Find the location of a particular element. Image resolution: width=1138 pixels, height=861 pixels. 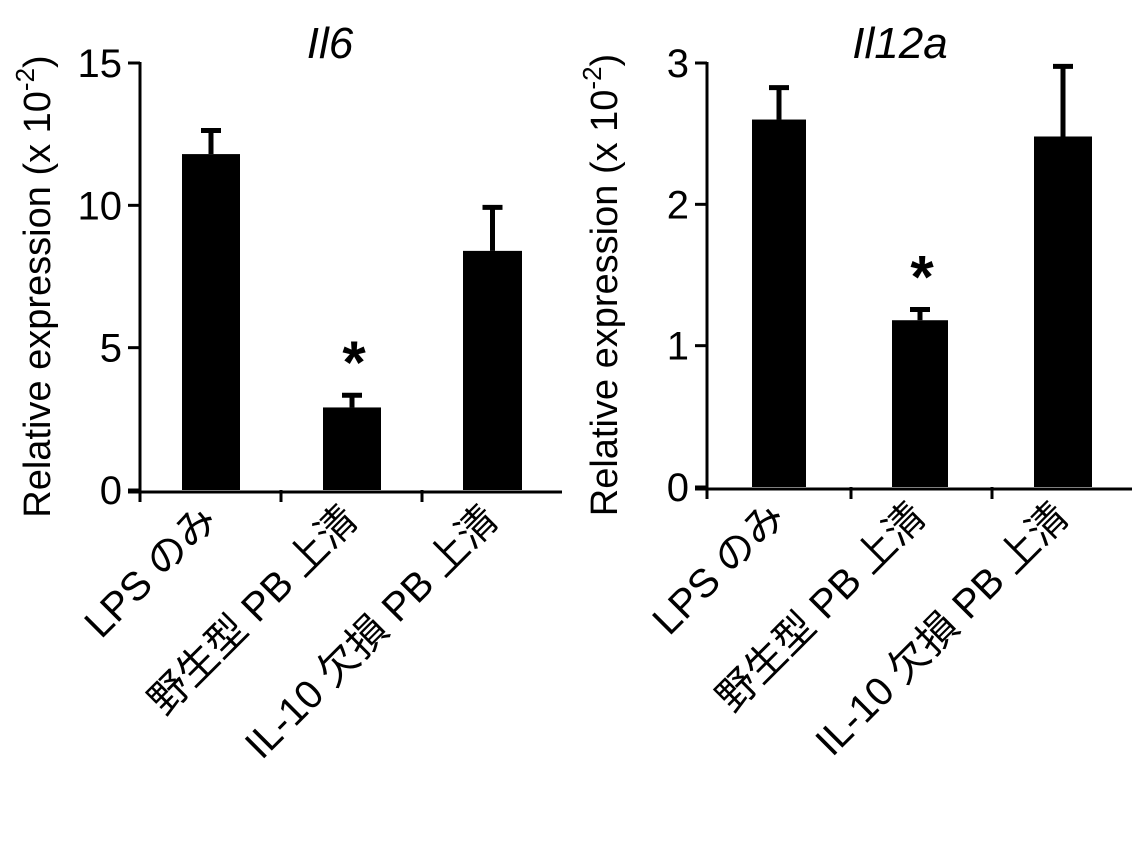

y-tick-label: 5 is located at coordinates (111, 349).